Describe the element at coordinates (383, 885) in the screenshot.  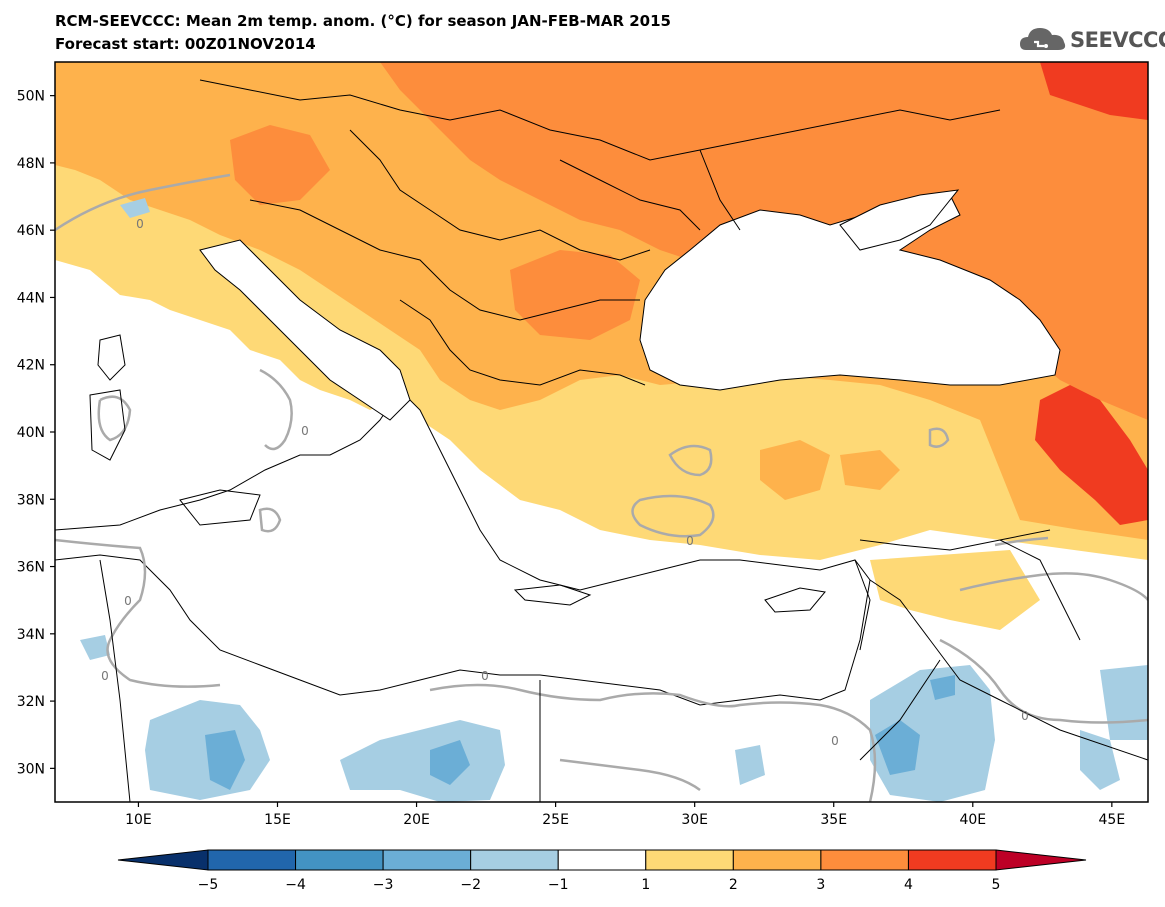
I see `colorbar-label: −3` at that location.